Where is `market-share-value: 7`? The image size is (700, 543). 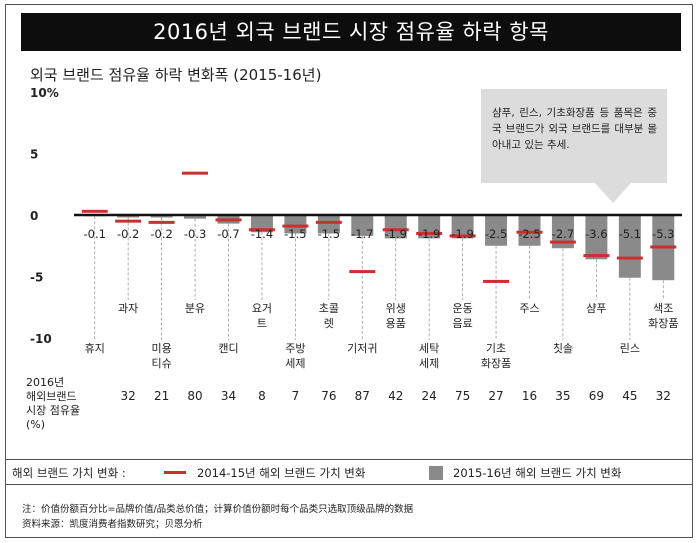
market-share-value: 7 is located at coordinates (296, 396).